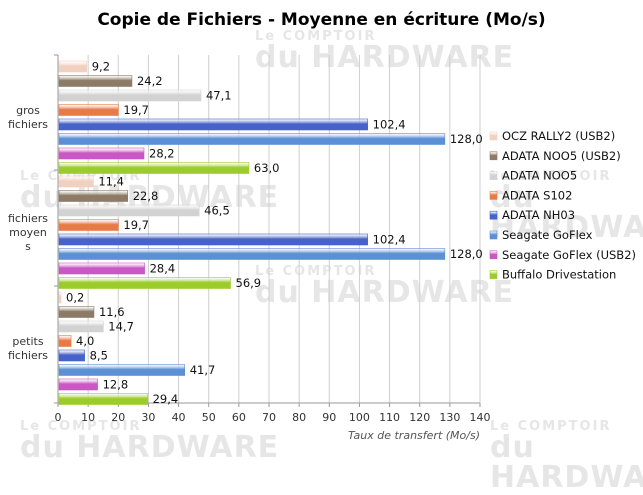  What do you see at coordinates (569, 255) in the screenshot?
I see `legend-item-label: Seagate GoFlex (USB2)` at bounding box center [569, 255].